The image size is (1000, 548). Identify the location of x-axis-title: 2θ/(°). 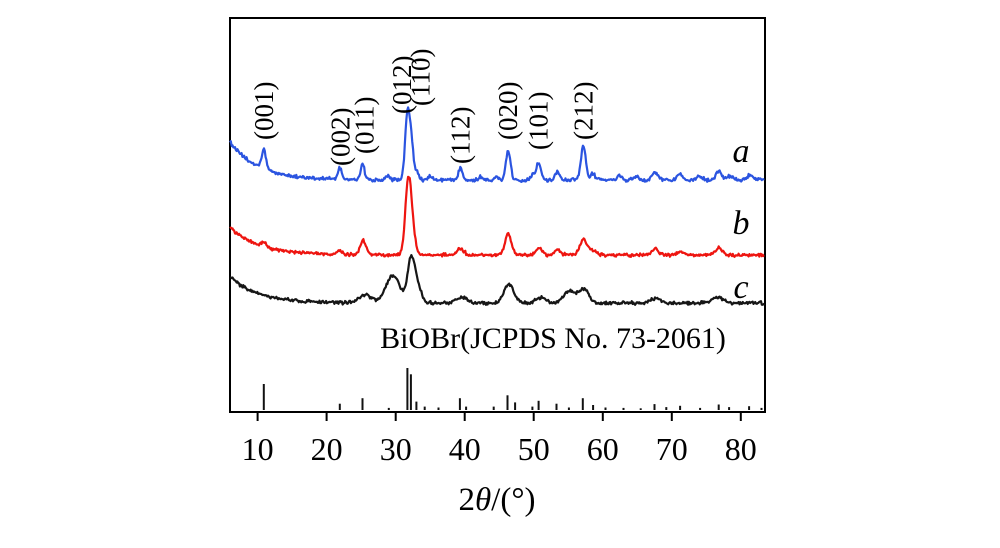
(496, 500).